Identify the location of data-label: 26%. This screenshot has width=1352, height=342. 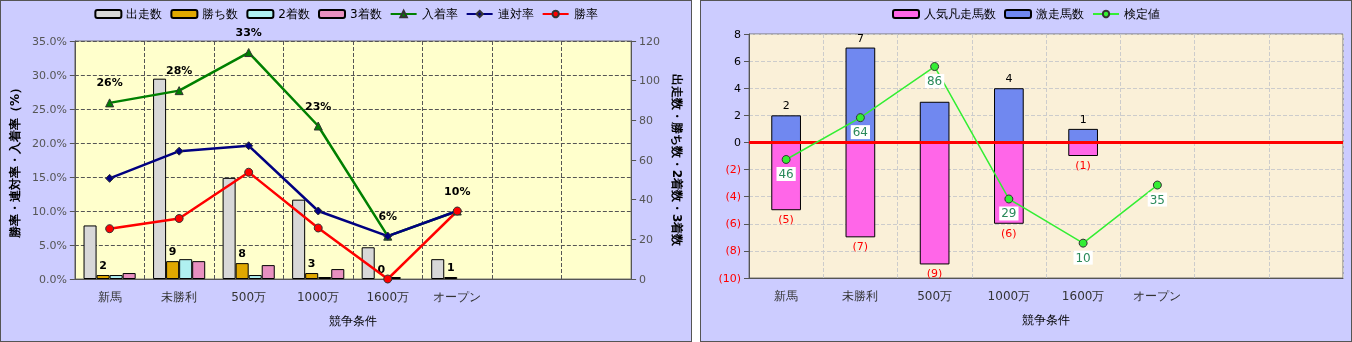
(109, 83).